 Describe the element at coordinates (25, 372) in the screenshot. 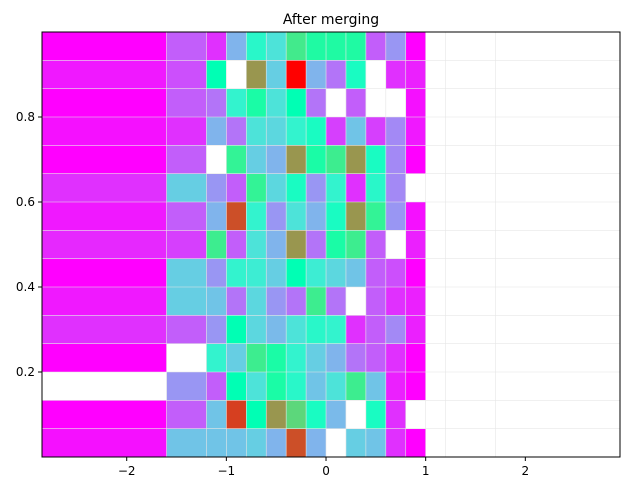

I see `y-tick-label: 0.2` at that location.